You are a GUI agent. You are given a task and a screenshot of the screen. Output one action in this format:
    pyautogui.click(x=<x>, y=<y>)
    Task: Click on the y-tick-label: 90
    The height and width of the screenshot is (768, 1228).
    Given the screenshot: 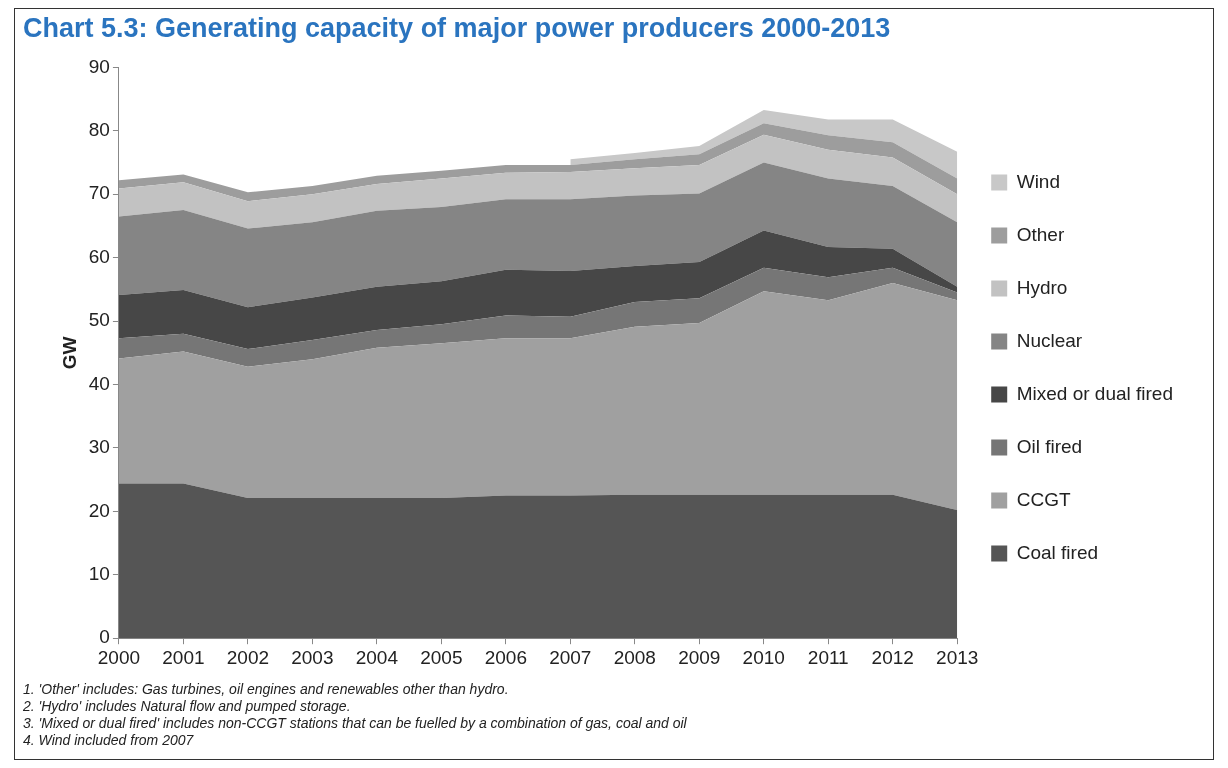 What is the action you would take?
    pyautogui.click(x=99, y=66)
    